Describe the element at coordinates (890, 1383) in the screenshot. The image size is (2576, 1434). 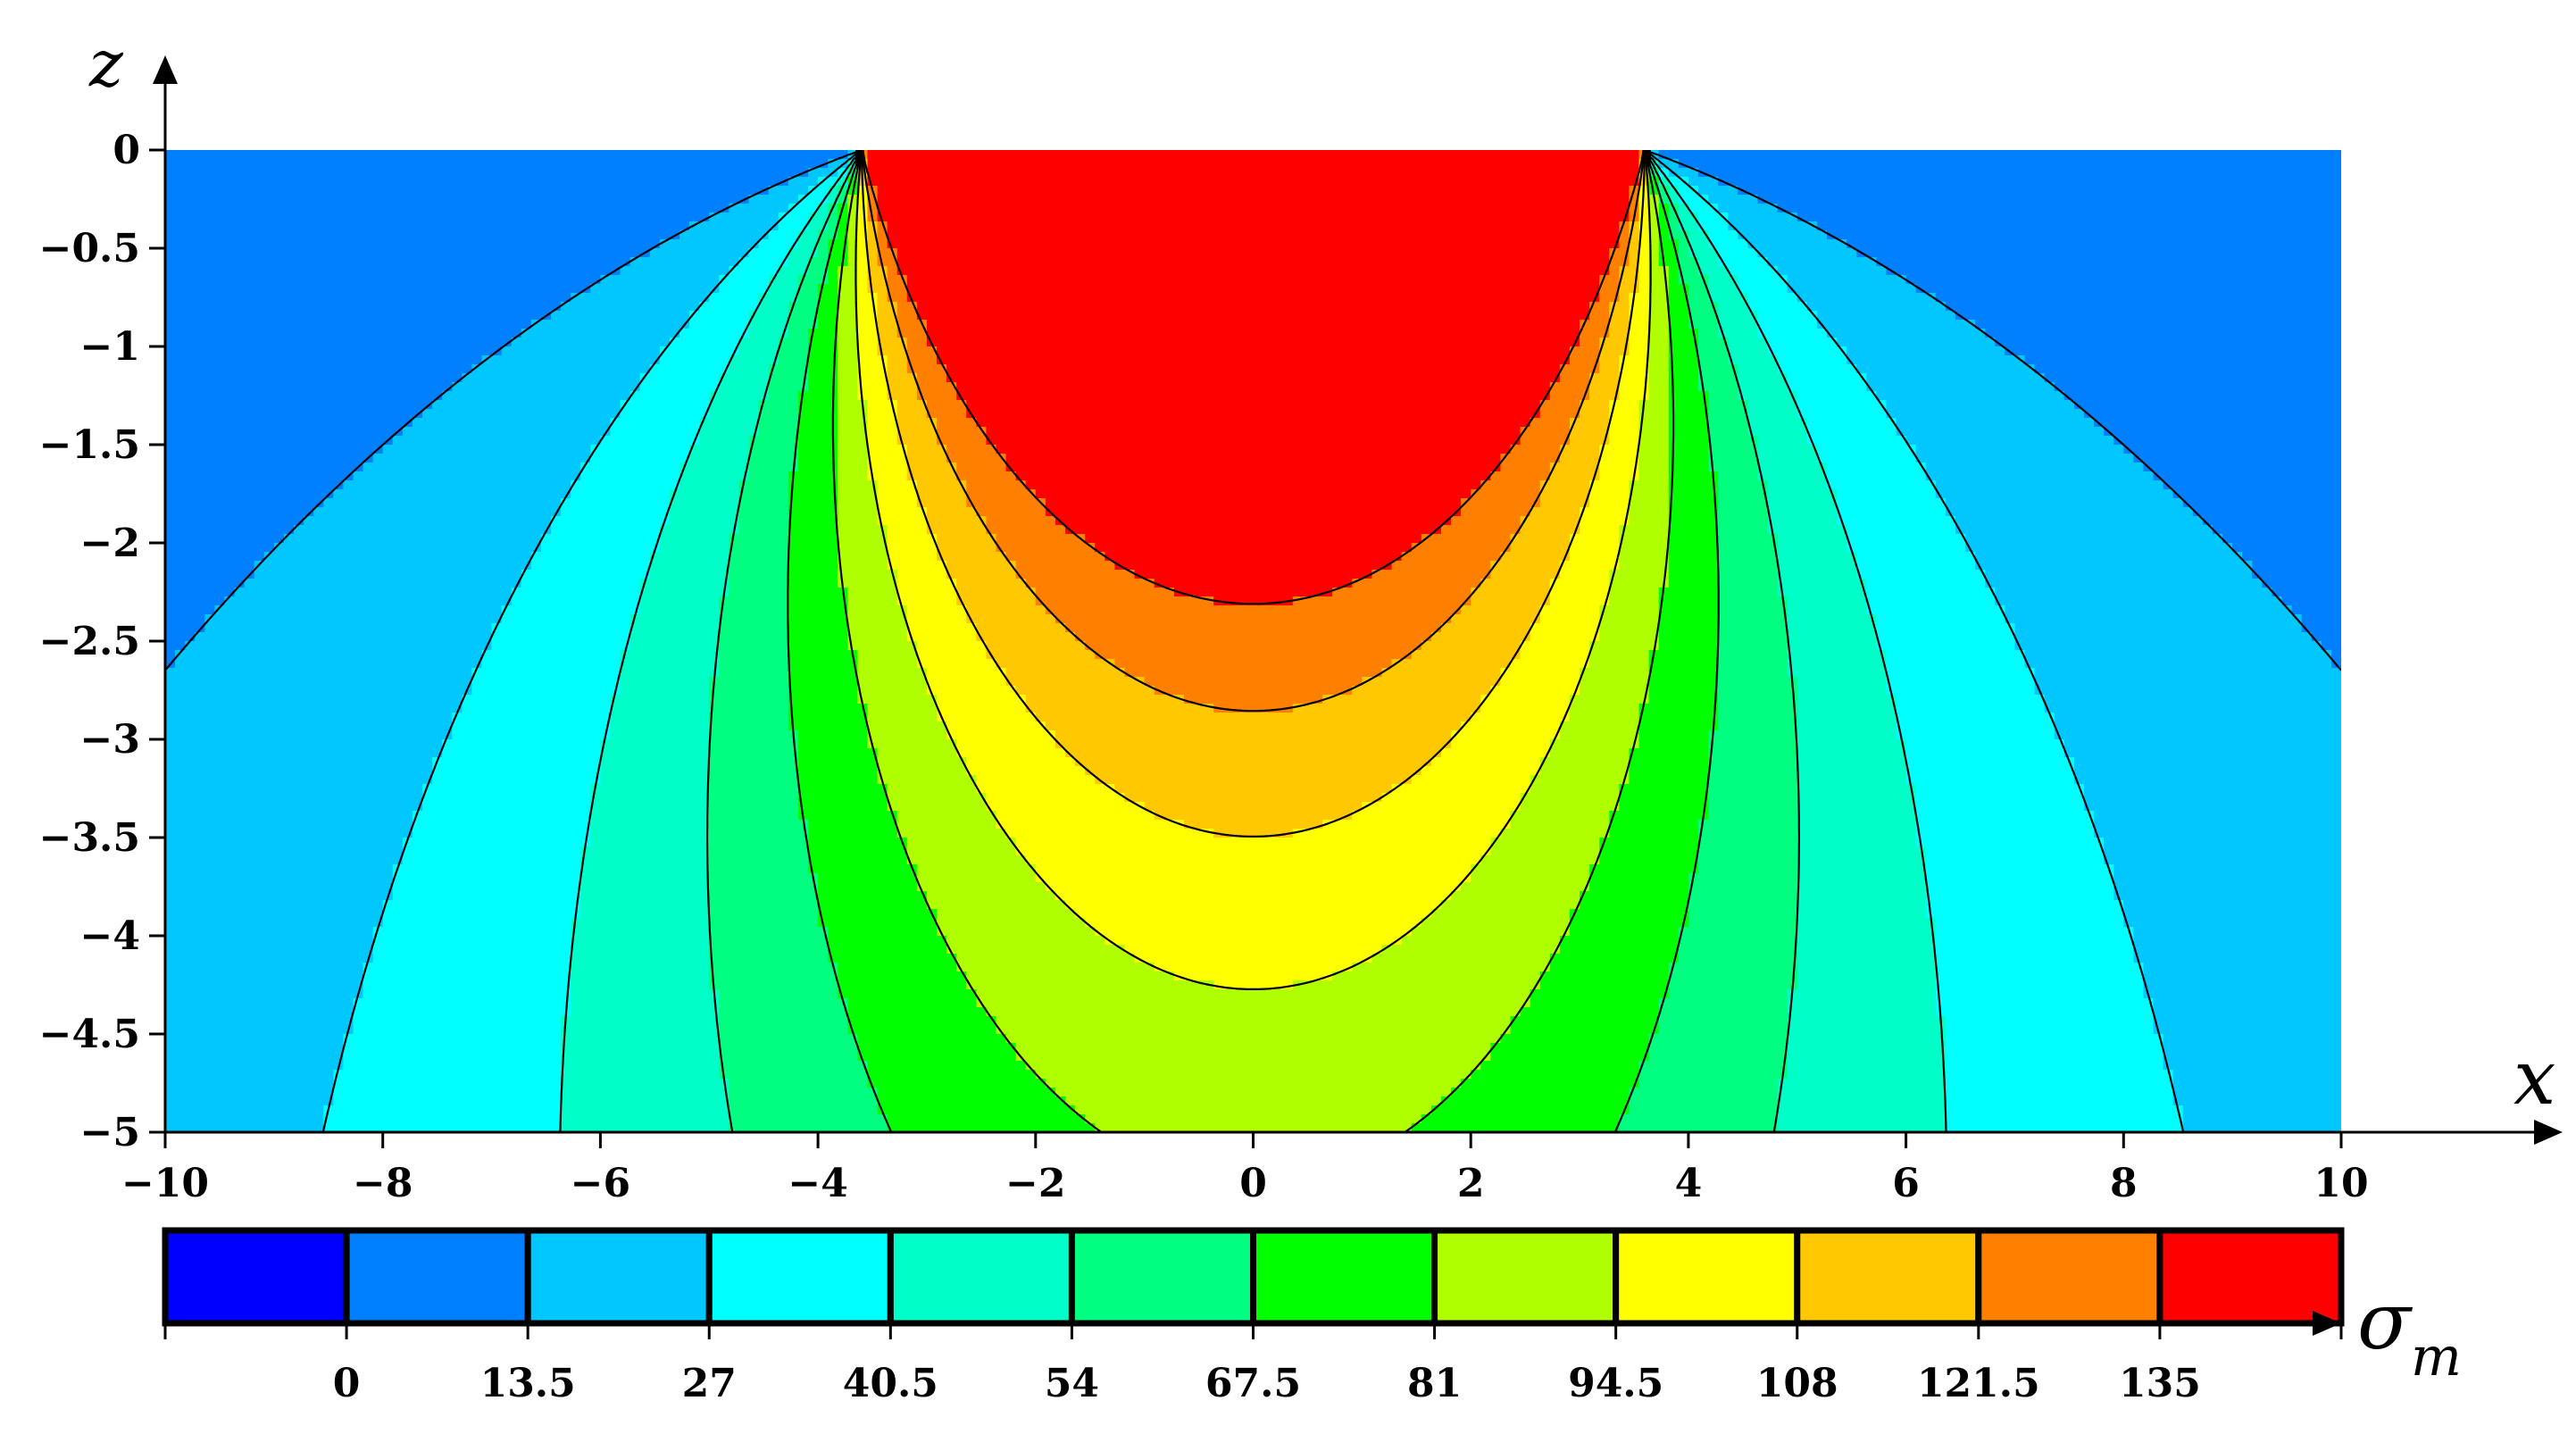
I see `colorbar-tick-label: 40.5` at that location.